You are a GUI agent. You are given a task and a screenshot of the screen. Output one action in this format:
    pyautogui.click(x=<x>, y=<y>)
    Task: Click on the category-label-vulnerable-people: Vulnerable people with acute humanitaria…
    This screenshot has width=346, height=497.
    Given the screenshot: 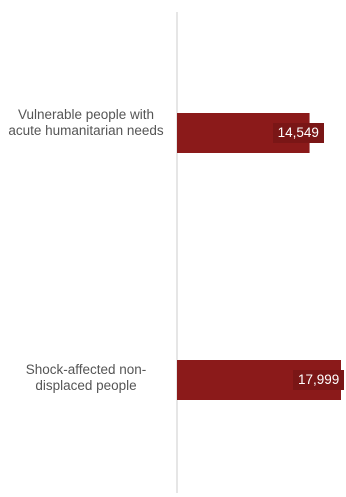 What is the action you would take?
    pyautogui.click(x=86, y=122)
    